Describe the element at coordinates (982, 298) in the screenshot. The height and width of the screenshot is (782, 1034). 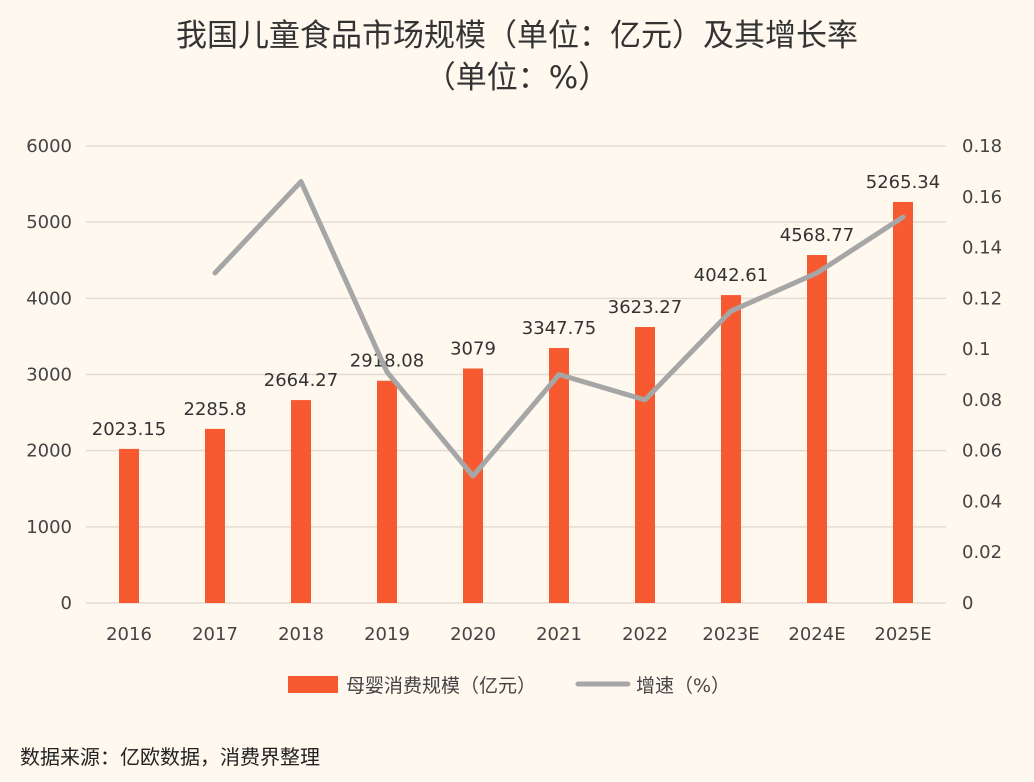
I see `y-right-tick-label: 0.12` at that location.